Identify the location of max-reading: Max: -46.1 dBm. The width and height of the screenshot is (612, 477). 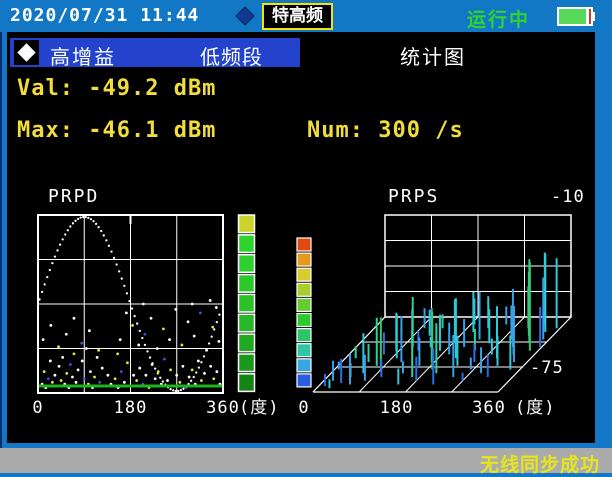
(117, 130).